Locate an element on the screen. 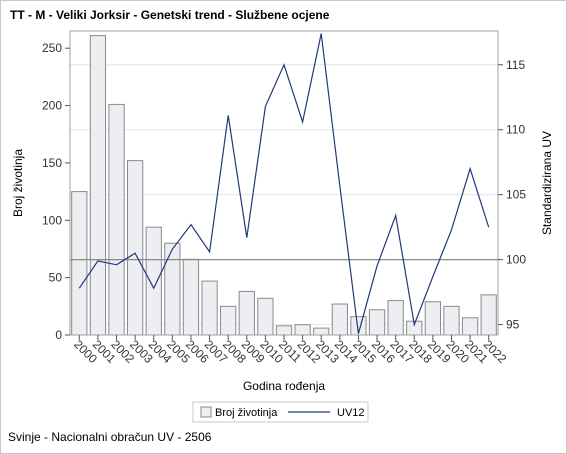 This screenshot has width=567, height=454. left-tick-label: 100 is located at coordinates (52, 220).